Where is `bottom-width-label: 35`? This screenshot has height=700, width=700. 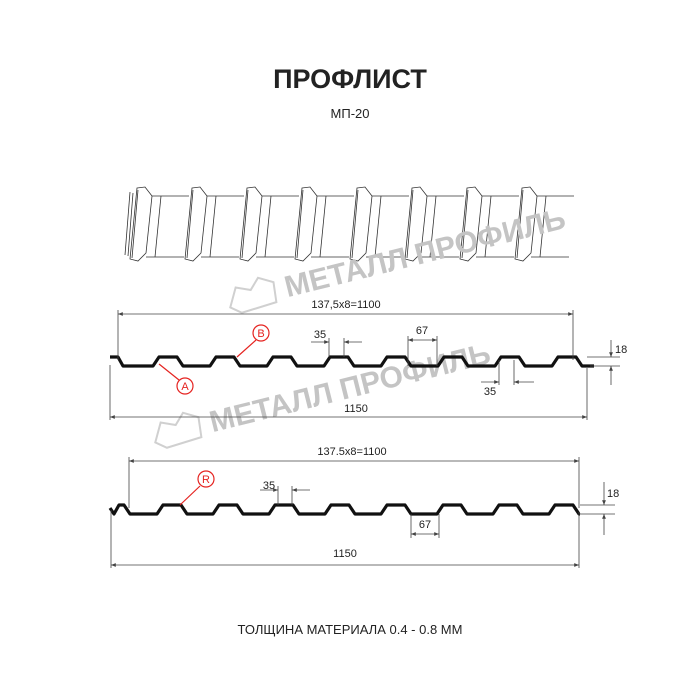 bottom-width-label: 35 is located at coordinates (490, 392).